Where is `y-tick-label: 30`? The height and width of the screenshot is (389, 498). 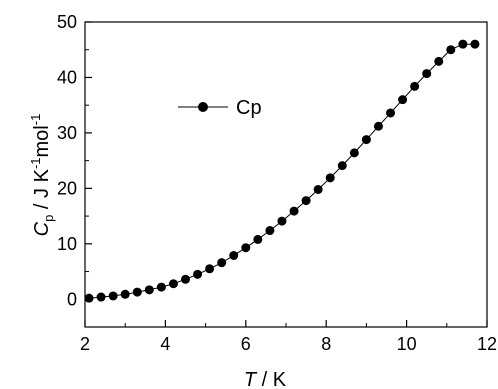 y-tick-label: 30 is located at coordinates (67, 133).